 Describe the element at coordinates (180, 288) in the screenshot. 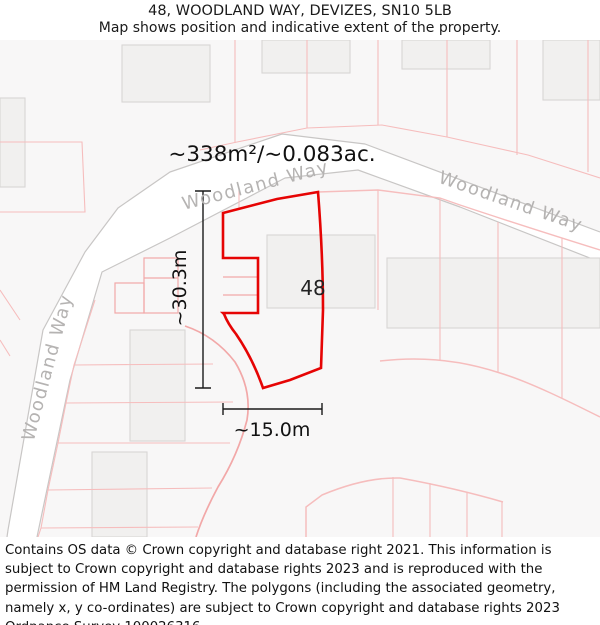

I see `vertical-dimension-label: ~30.3m` at that location.